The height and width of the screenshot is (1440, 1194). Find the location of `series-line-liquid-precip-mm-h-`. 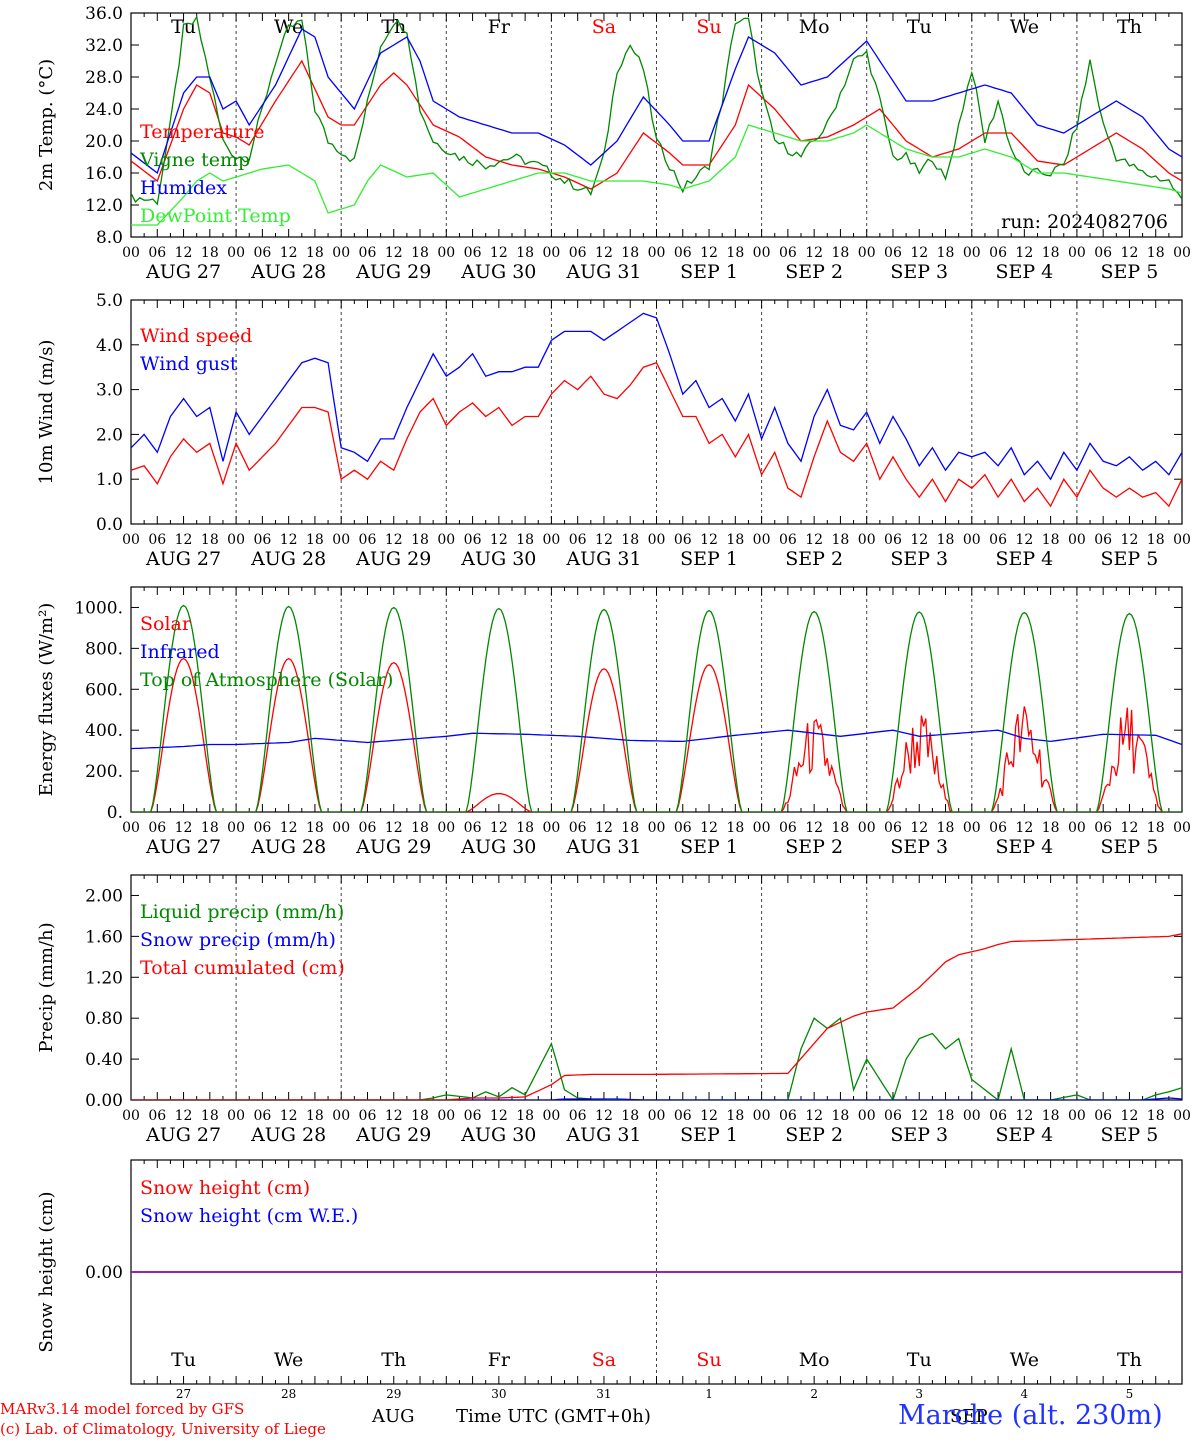

series-line-liquid-precip-mm-h- is located at coordinates (656, 1058).